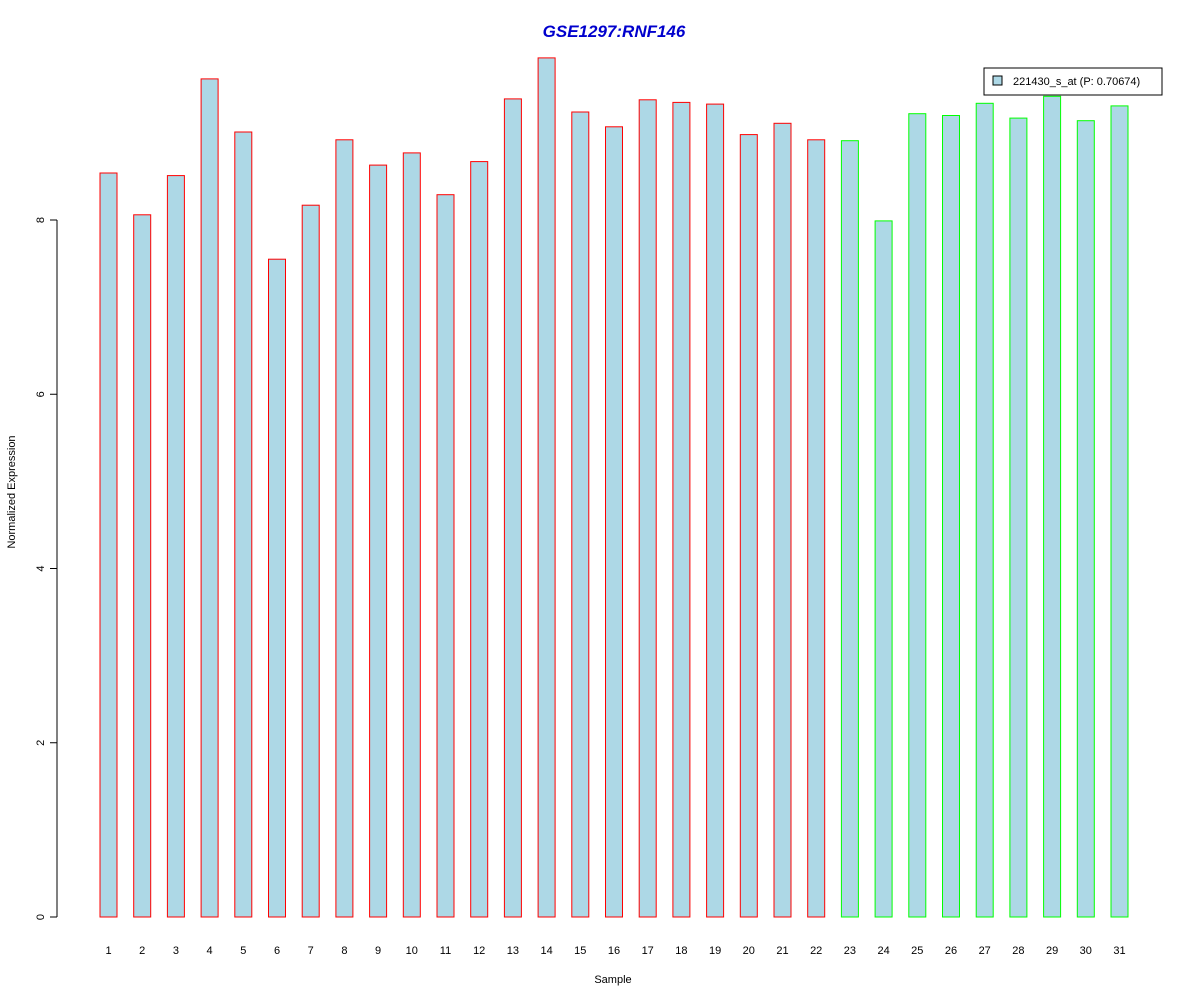  Describe the element at coordinates (715, 951) in the screenshot. I see `x-tick-label: 19` at that location.